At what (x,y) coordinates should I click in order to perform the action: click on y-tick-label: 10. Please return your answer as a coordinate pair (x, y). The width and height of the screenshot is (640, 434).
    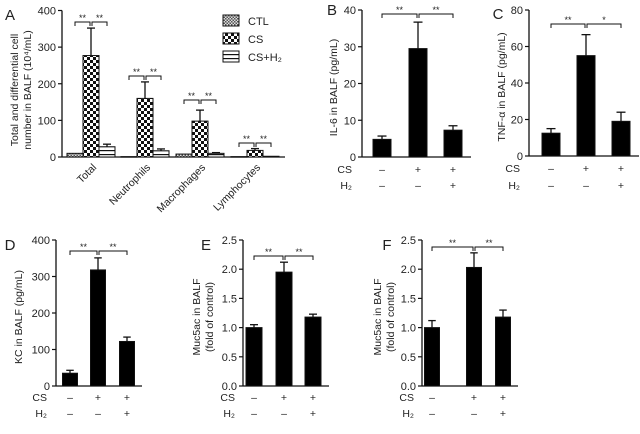
    Looking at the image, I should click on (350, 121).